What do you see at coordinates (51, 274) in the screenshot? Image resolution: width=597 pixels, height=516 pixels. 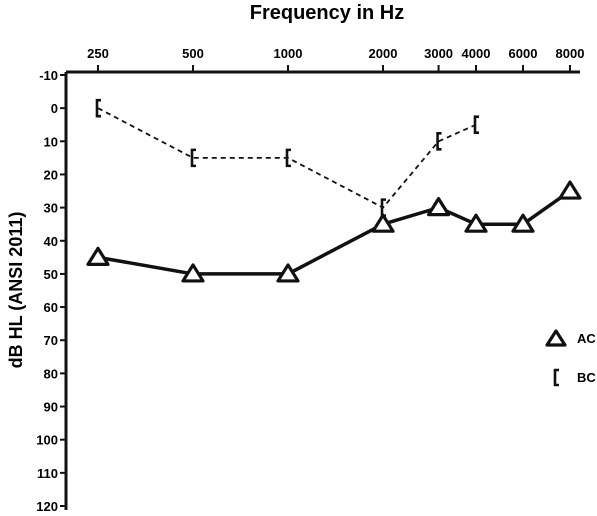 I see `y-tick-label: 50` at bounding box center [51, 274].